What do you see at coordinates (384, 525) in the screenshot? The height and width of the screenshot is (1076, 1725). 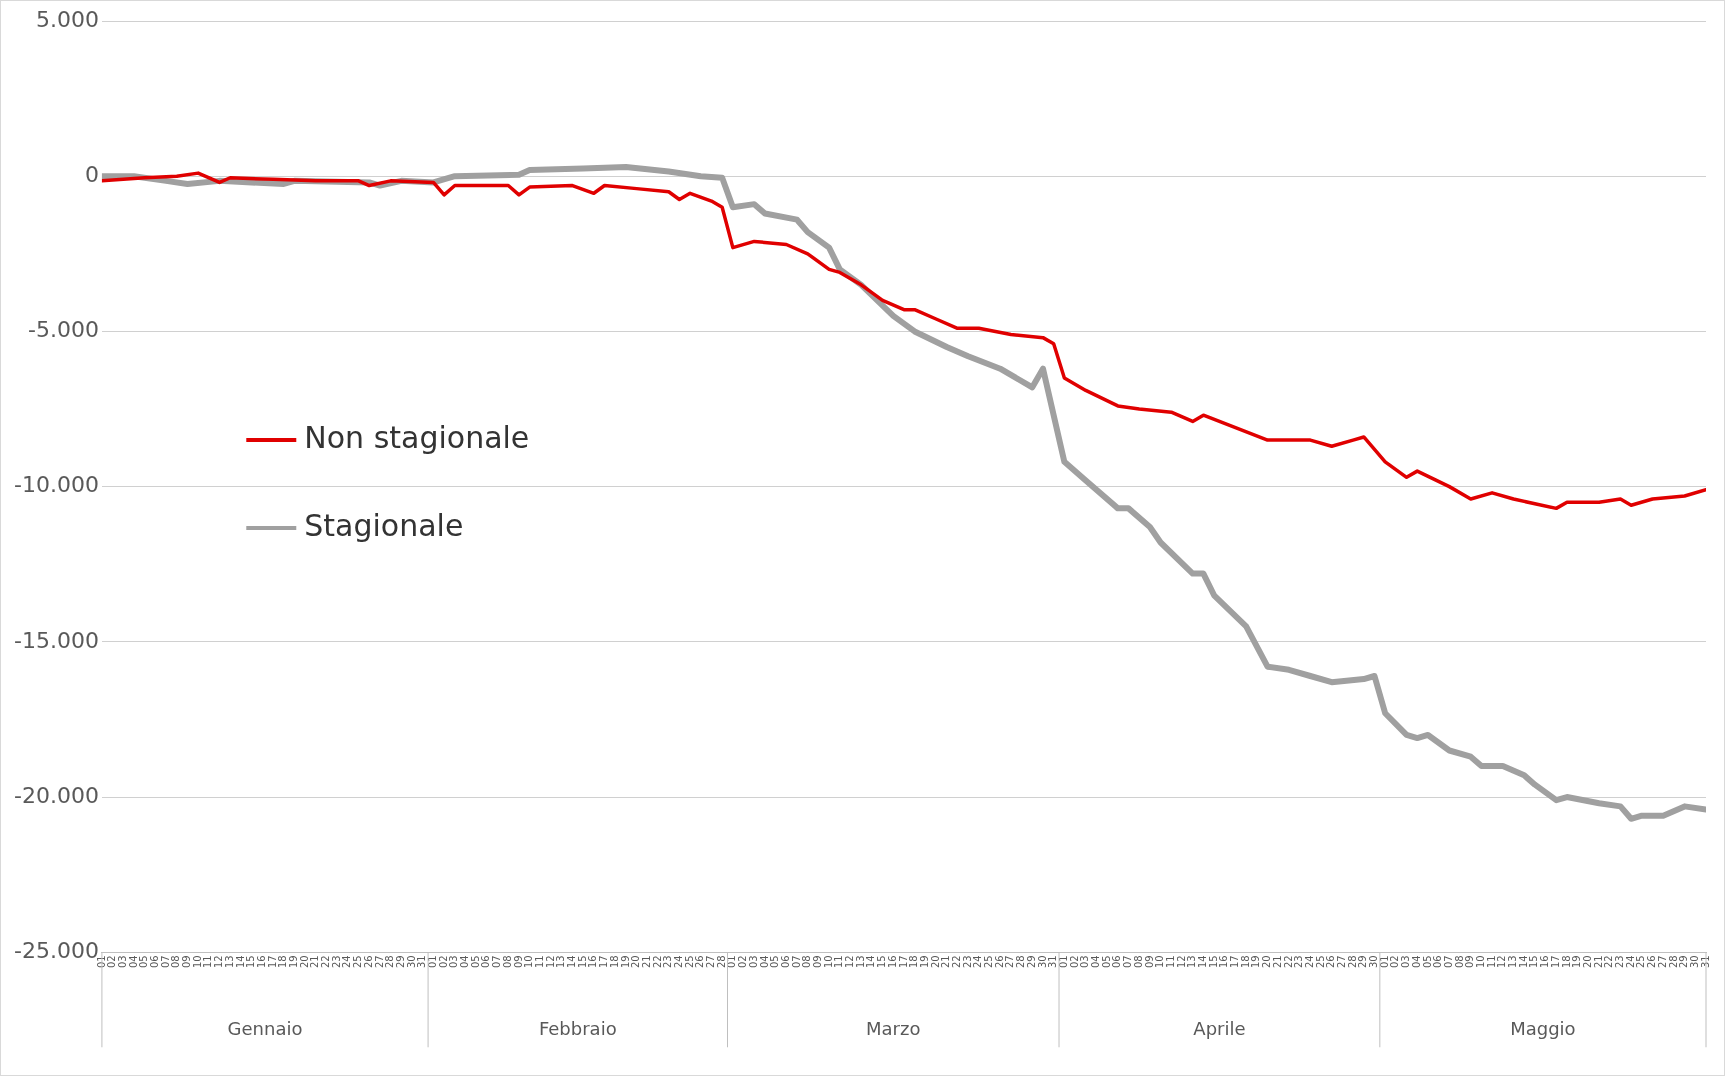 I see `legend-label: Stagionale` at bounding box center [384, 525].